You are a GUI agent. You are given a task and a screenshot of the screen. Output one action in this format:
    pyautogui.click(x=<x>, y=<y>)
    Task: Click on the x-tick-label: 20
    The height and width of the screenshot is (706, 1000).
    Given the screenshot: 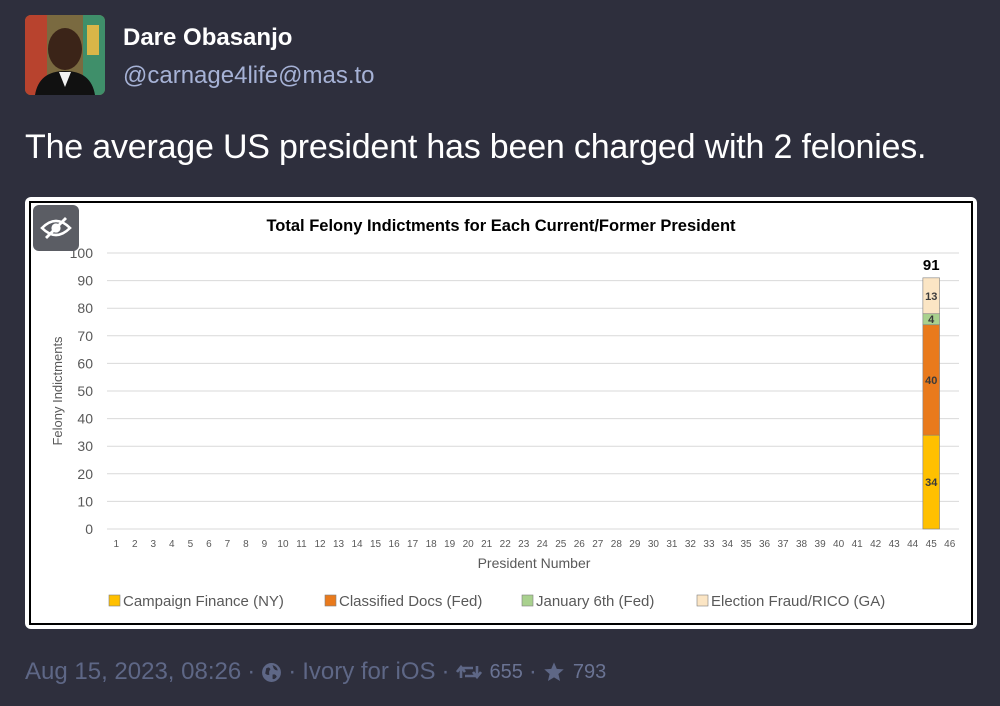 What is the action you would take?
    pyautogui.click(x=469, y=544)
    